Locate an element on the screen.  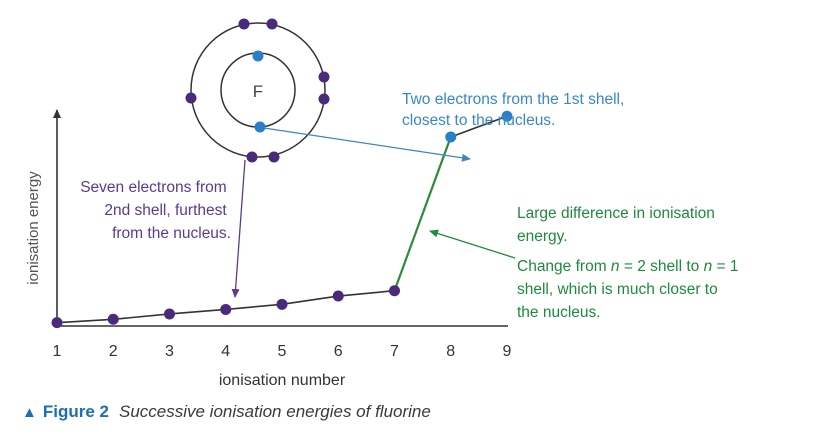
outer-shell-ring is located at coordinates (258, 90).